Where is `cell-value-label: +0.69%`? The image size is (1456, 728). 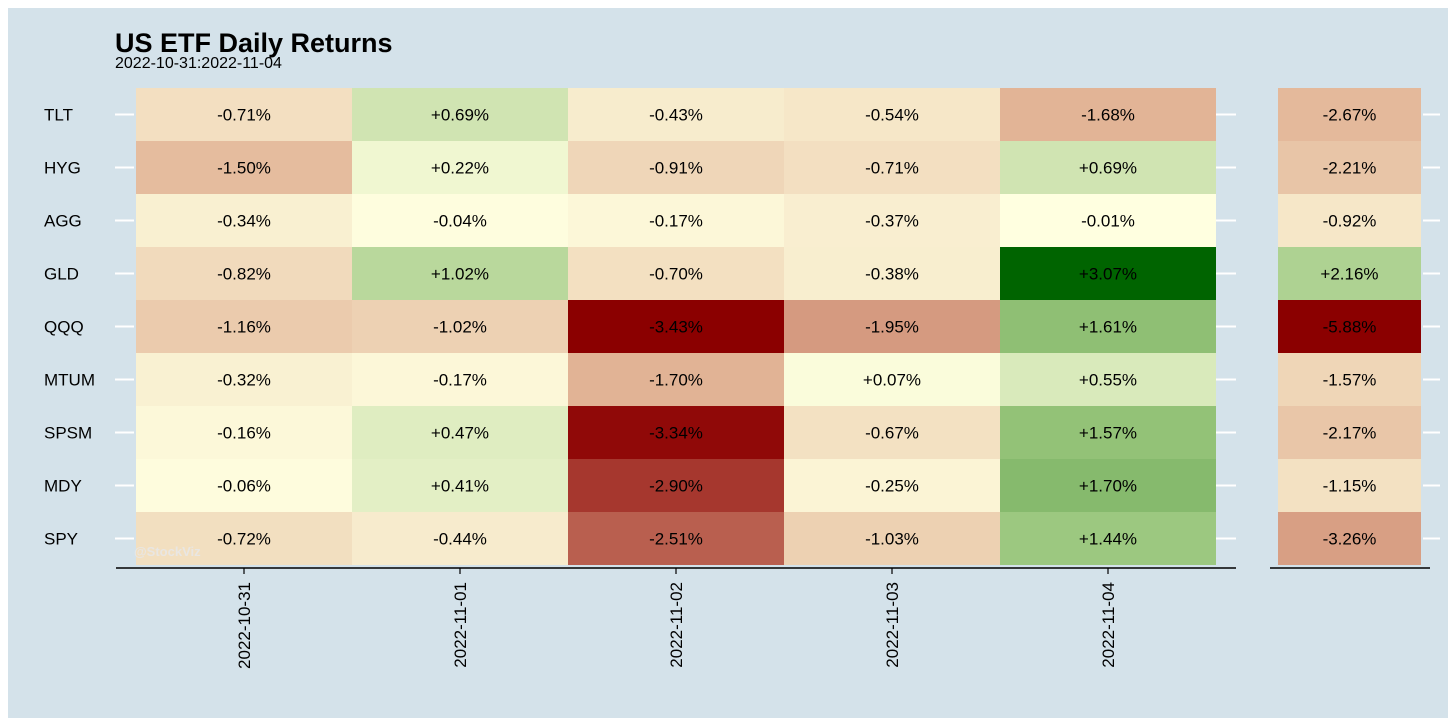 cell-value-label: +0.69% is located at coordinates (460, 115).